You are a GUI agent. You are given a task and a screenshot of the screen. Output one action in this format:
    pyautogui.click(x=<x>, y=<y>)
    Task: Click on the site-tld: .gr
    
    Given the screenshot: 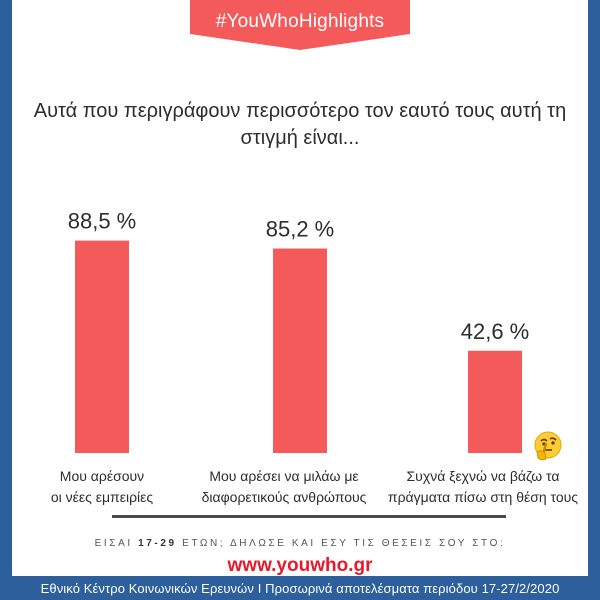 What is the action you would take?
    pyautogui.click(x=360, y=565)
    